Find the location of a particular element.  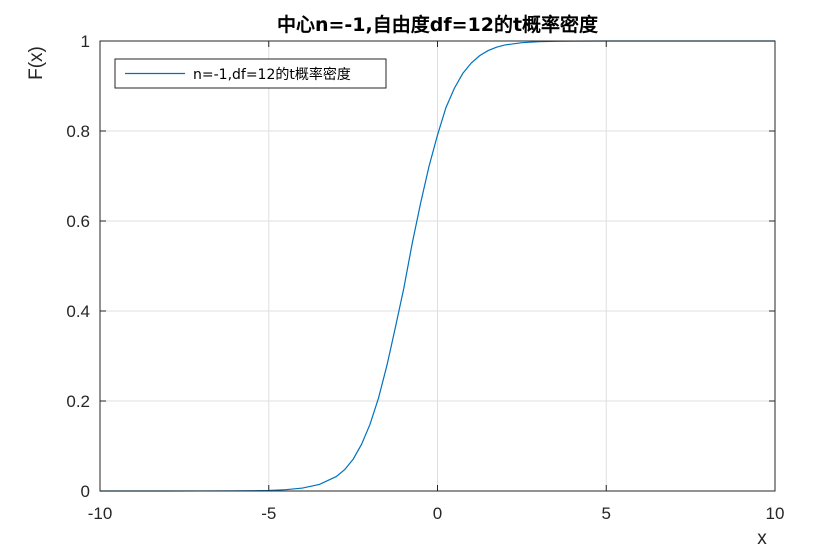

y-tick-label: 0 is located at coordinates (85, 491).